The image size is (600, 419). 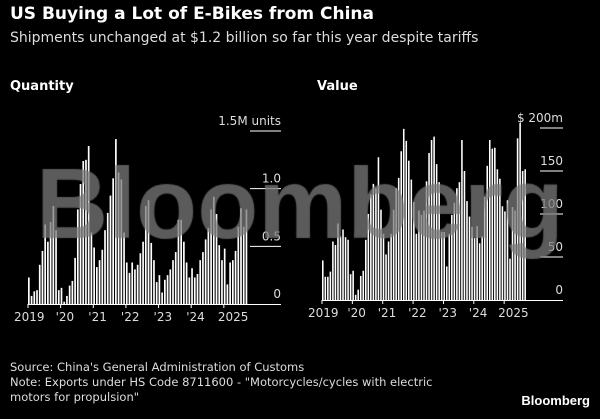 What do you see at coordinates (29, 317) in the screenshot?
I see `quantity-x-tick-label: 2019` at bounding box center [29, 317].